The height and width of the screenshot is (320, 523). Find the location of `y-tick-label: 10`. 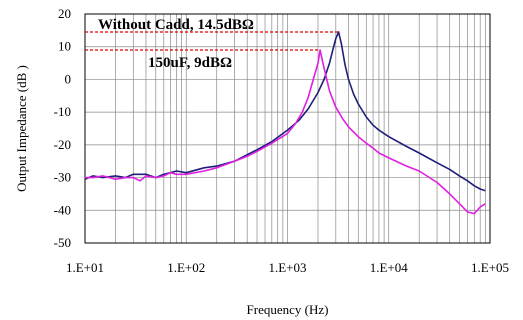

y-tick-label: 10 is located at coordinates (64, 46).